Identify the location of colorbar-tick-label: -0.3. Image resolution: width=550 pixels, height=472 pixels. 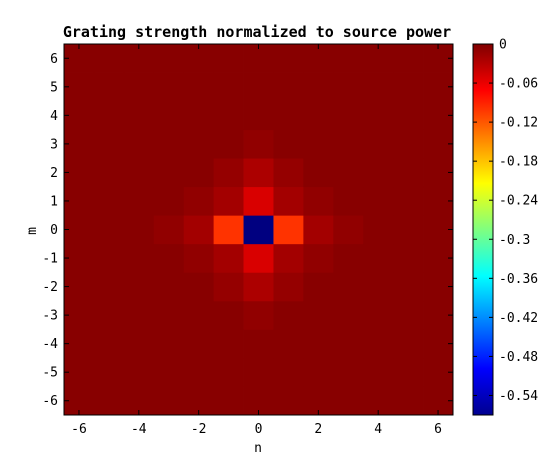
(514, 240).